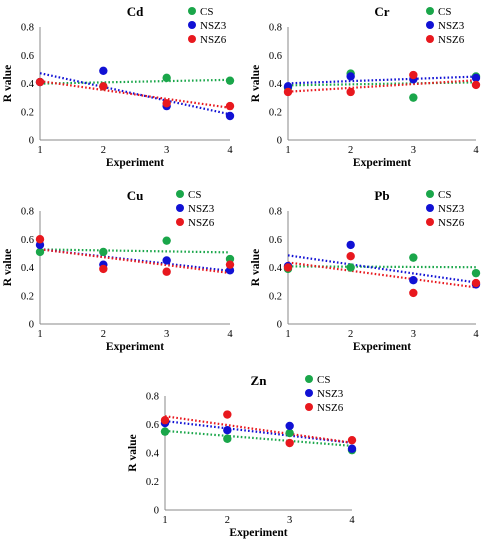  What do you see at coordinates (135, 195) in the screenshot?
I see `chart-title: Cu` at bounding box center [135, 195].